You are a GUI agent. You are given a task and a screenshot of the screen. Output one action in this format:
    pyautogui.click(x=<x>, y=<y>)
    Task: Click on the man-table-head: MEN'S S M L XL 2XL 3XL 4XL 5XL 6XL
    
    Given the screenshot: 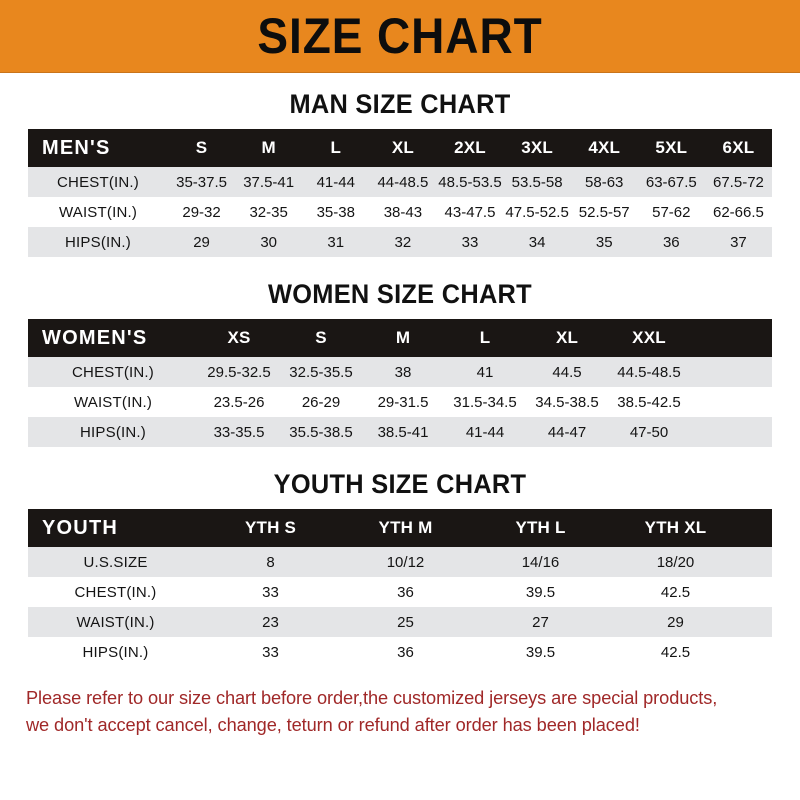 What is the action you would take?
    pyautogui.click(x=400, y=148)
    